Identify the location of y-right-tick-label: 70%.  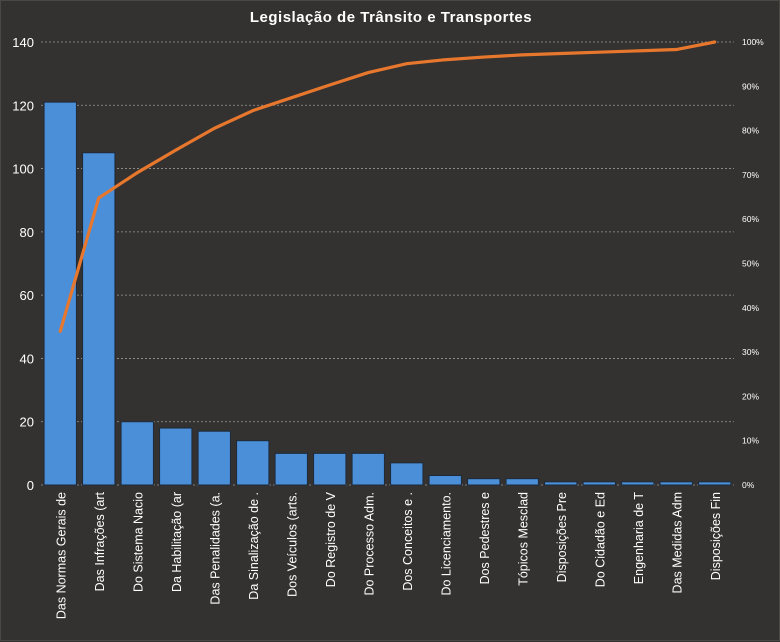
(750, 175).